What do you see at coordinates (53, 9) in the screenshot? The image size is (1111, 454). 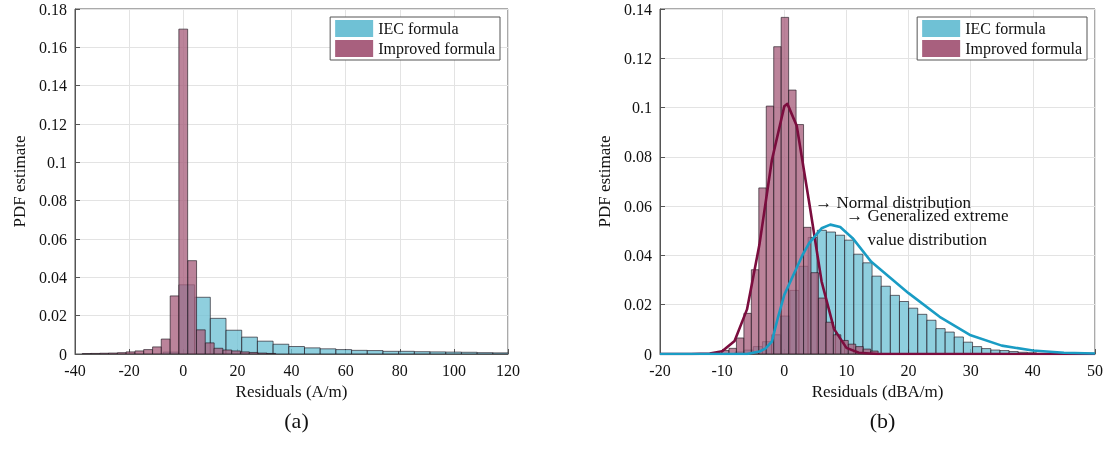 I see `y-tick-label: 0.18` at bounding box center [53, 9].